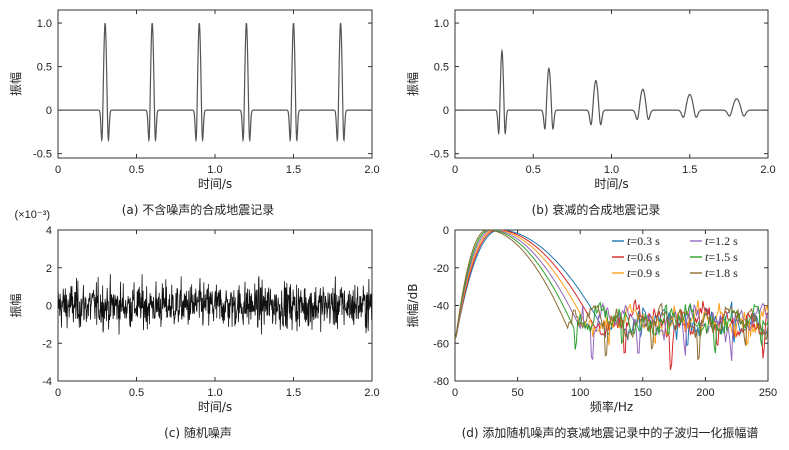 This screenshot has height=450, width=789. What do you see at coordinates (441, 344) in the screenshot?
I see `y-tick-label: -60` at bounding box center [441, 344].